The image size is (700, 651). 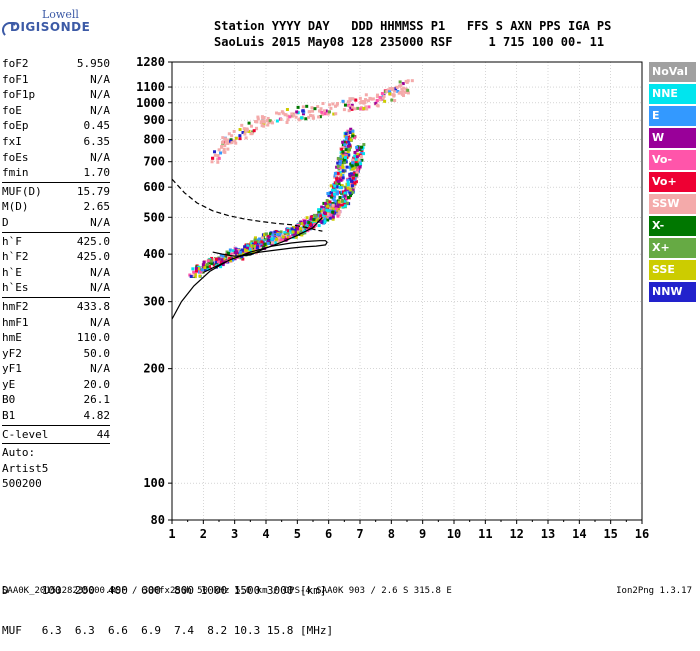 What do you see at coordinates (97, 416) in the screenshot?
I see `param-value: 4.82` at bounding box center [97, 416].